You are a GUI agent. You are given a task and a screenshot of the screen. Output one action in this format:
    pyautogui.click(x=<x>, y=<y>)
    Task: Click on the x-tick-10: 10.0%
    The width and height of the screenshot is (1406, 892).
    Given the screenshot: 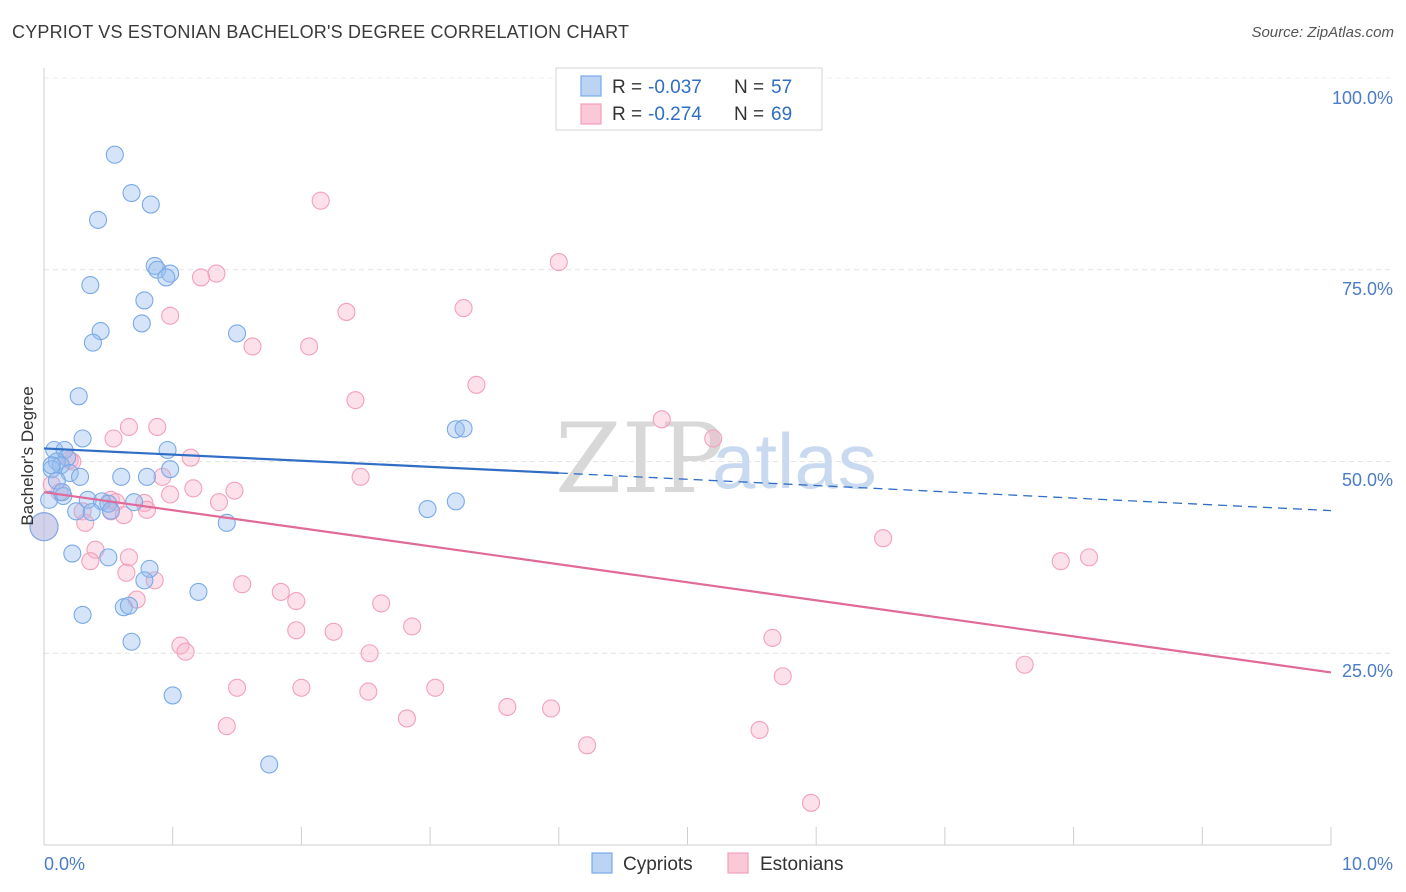 What is the action you would take?
    pyautogui.click(x=1367, y=864)
    